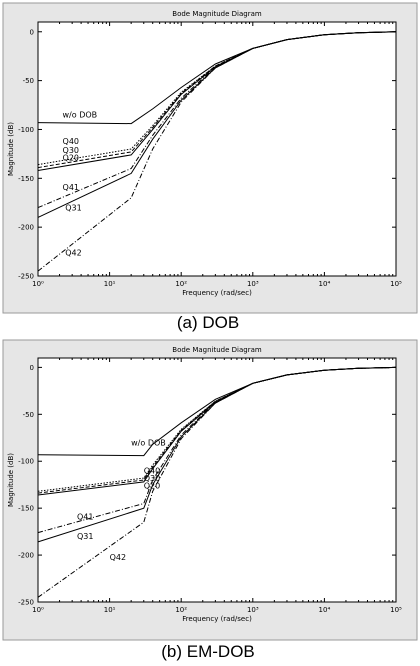 The width and height of the screenshot is (420, 666). What do you see at coordinates (208, 651) in the screenshot?
I see `figure-caption: (b) EM-DOB` at bounding box center [208, 651].